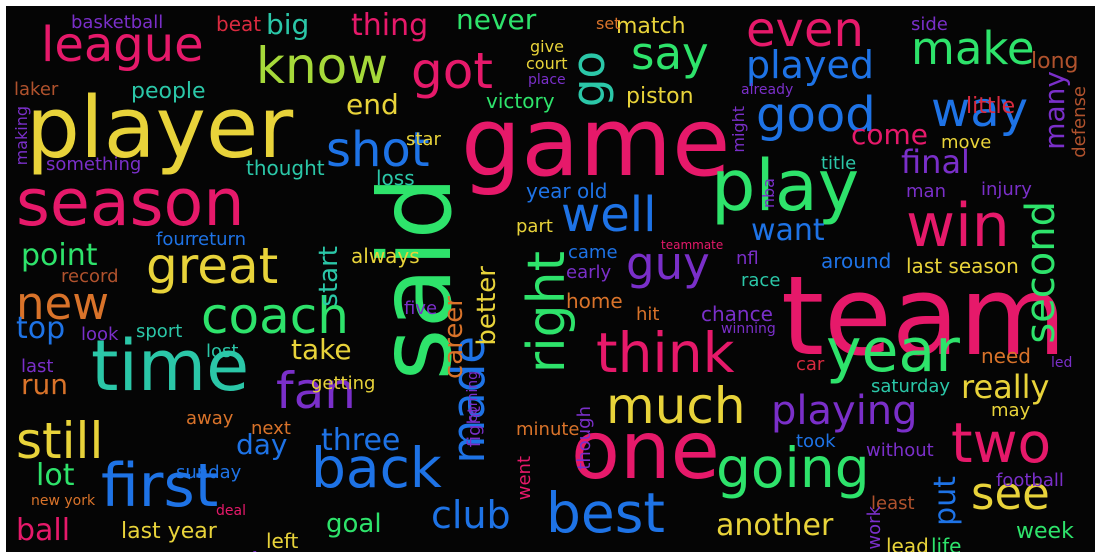 This screenshot has height=558, width=1101. I want to click on word-top: top, so click(41, 328).